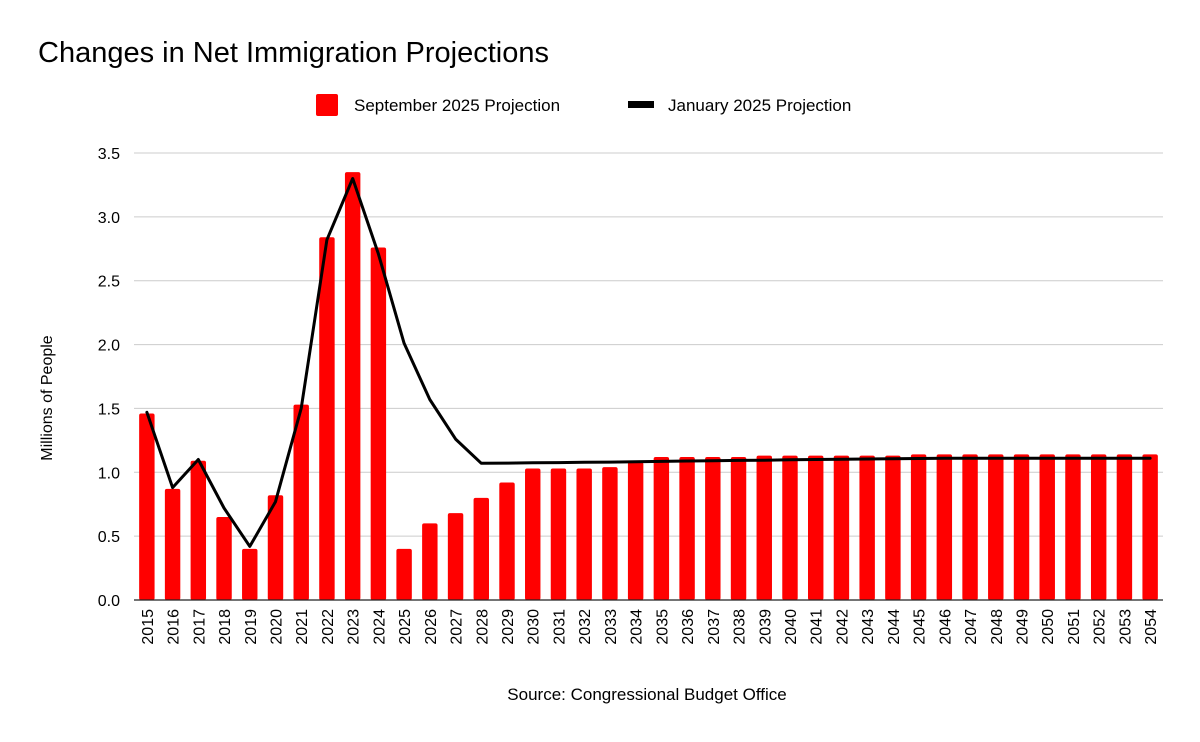 This screenshot has width=1200, height=742. What do you see at coordinates (404, 574) in the screenshot?
I see `bar-2025` at bounding box center [404, 574].